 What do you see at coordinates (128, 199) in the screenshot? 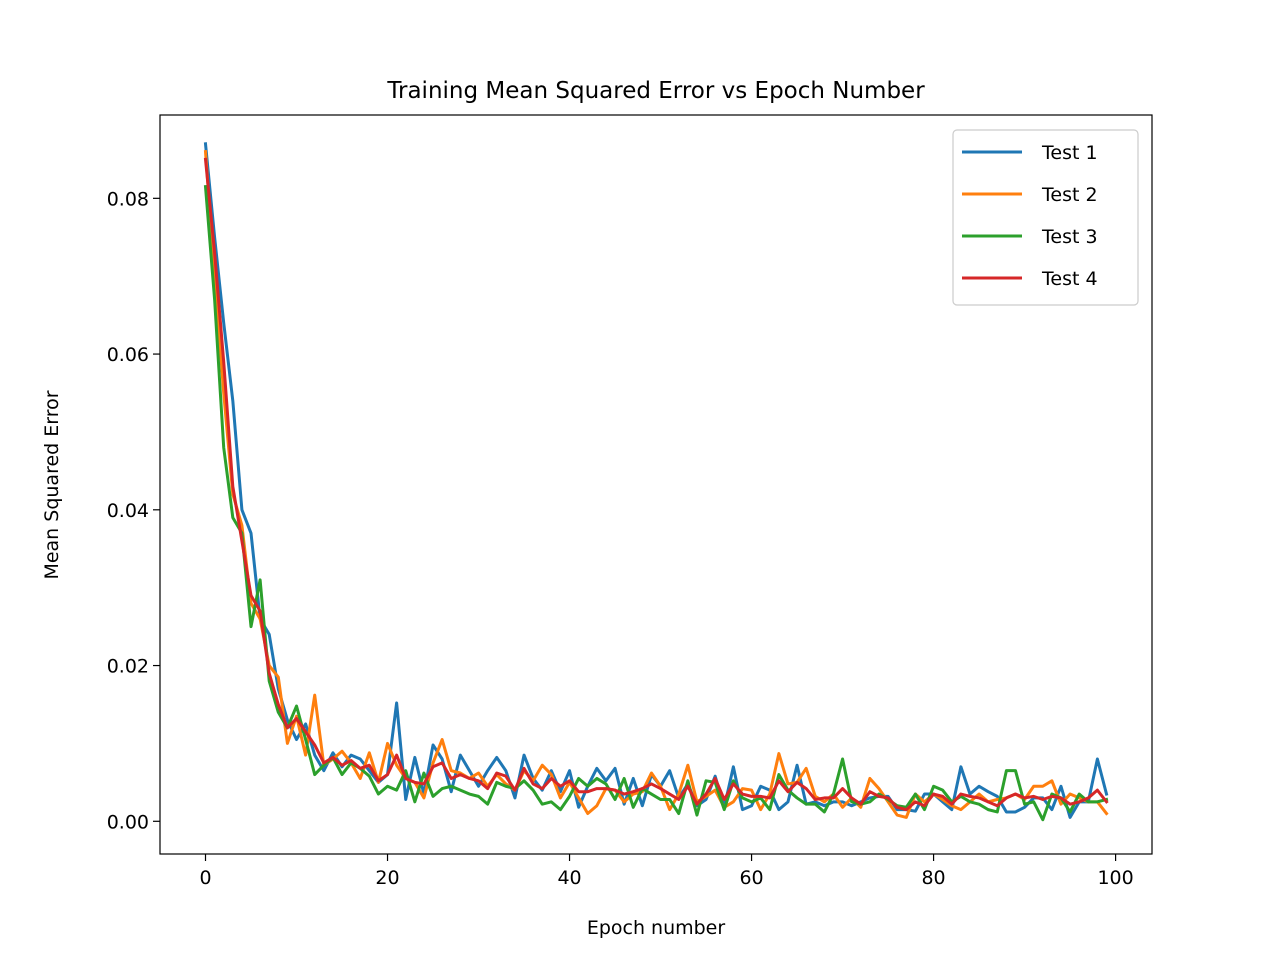
I see `y-tick-label: 0.08` at bounding box center [128, 199].